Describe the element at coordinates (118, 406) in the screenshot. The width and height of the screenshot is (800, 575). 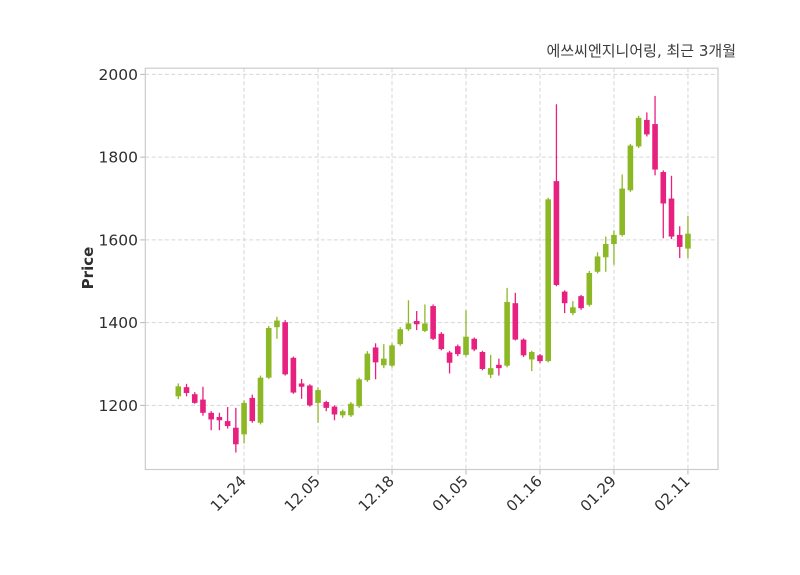
I see `y-tick-label: 1200` at that location.